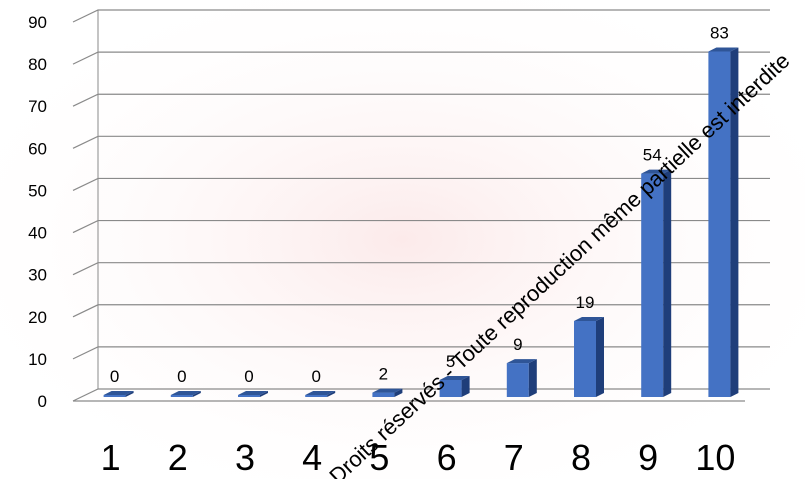 This screenshot has height=479, width=805. What do you see at coordinates (37, 317) in the screenshot?
I see `y-tick-label: 20` at bounding box center [37, 317].